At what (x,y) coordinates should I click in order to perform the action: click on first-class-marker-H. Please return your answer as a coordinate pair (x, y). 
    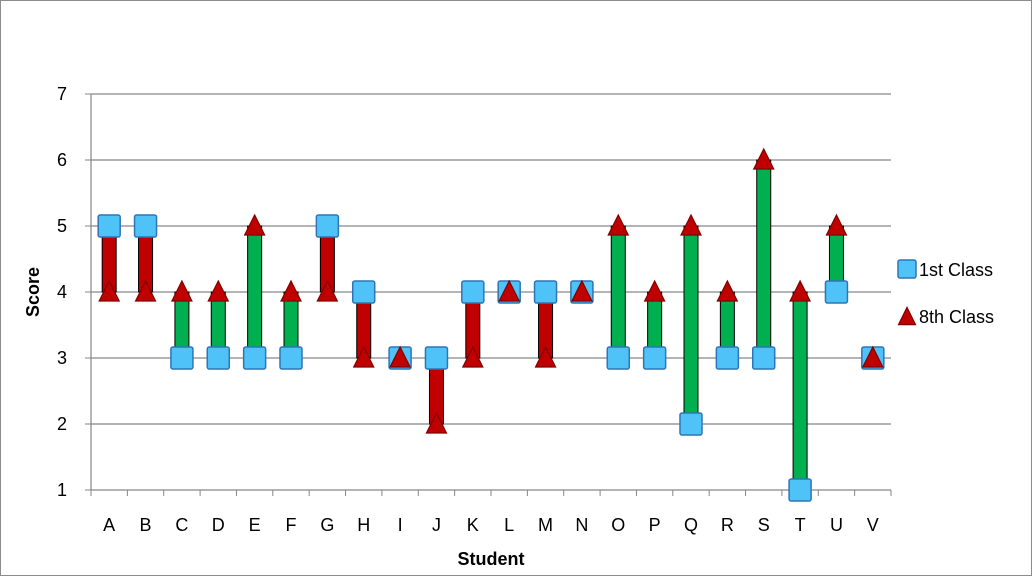
    Looking at the image, I should click on (363, 292).